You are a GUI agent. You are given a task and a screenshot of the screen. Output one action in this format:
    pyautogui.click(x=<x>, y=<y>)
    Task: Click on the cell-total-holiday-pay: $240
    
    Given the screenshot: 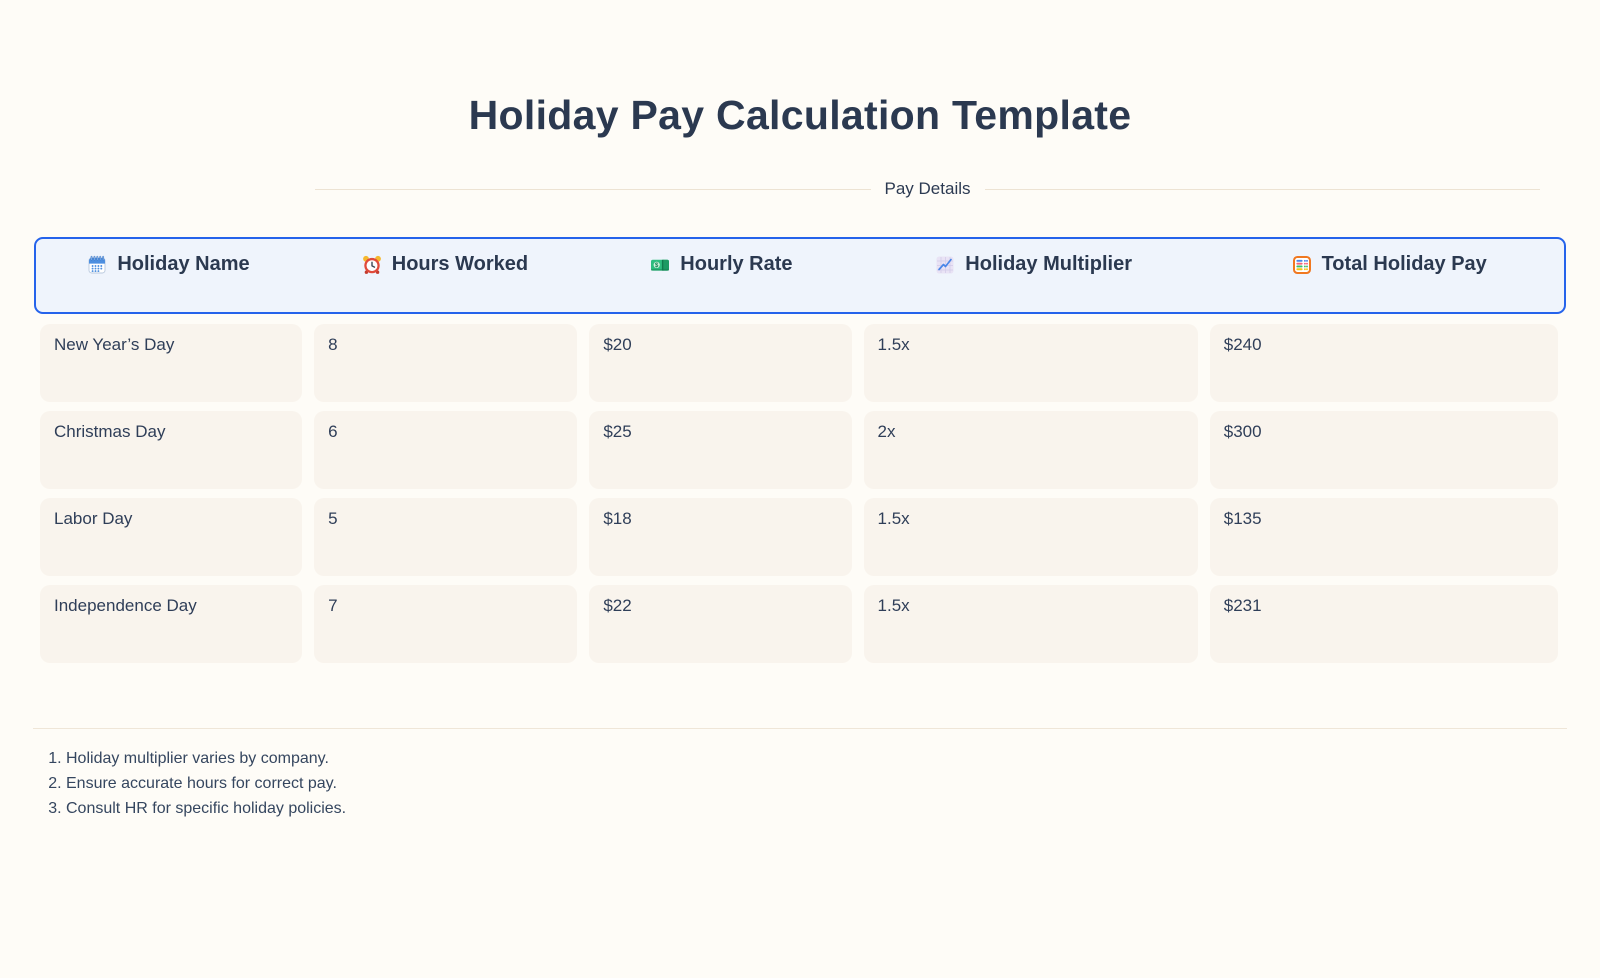 What is the action you would take?
    pyautogui.click(x=1383, y=363)
    